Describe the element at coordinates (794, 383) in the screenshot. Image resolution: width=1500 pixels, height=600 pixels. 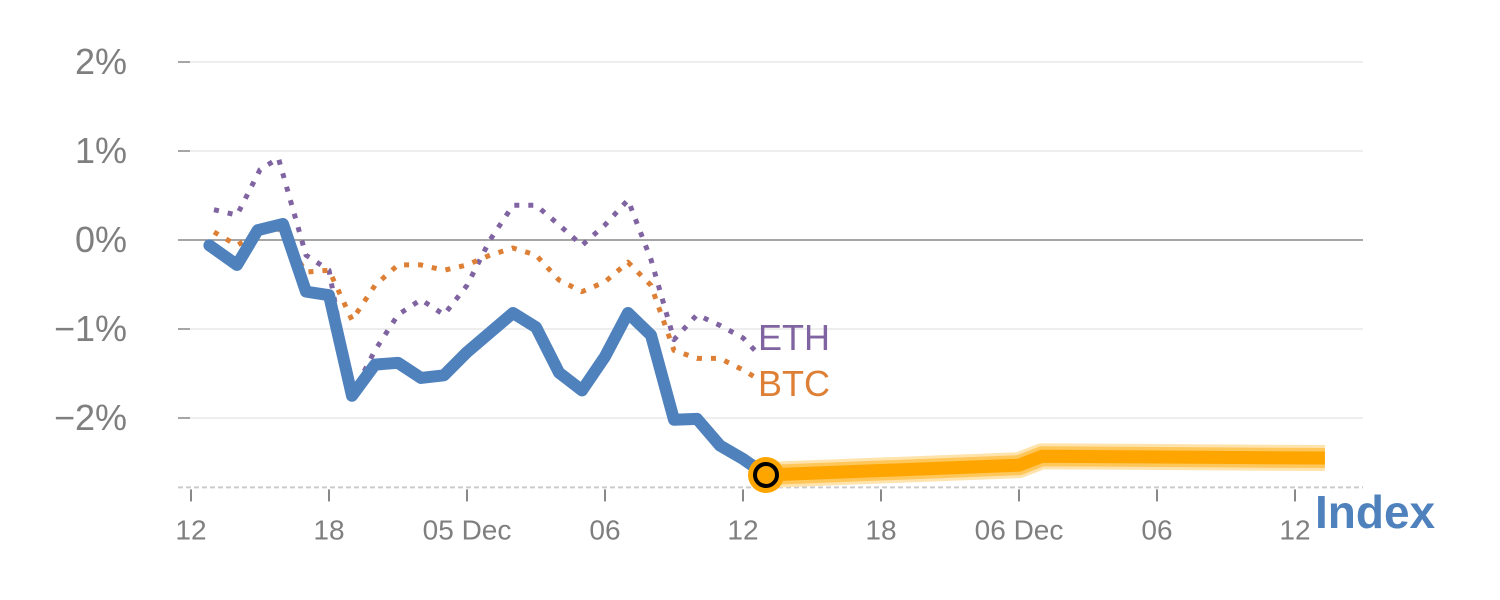
I see `btc-label: BTC` at that location.